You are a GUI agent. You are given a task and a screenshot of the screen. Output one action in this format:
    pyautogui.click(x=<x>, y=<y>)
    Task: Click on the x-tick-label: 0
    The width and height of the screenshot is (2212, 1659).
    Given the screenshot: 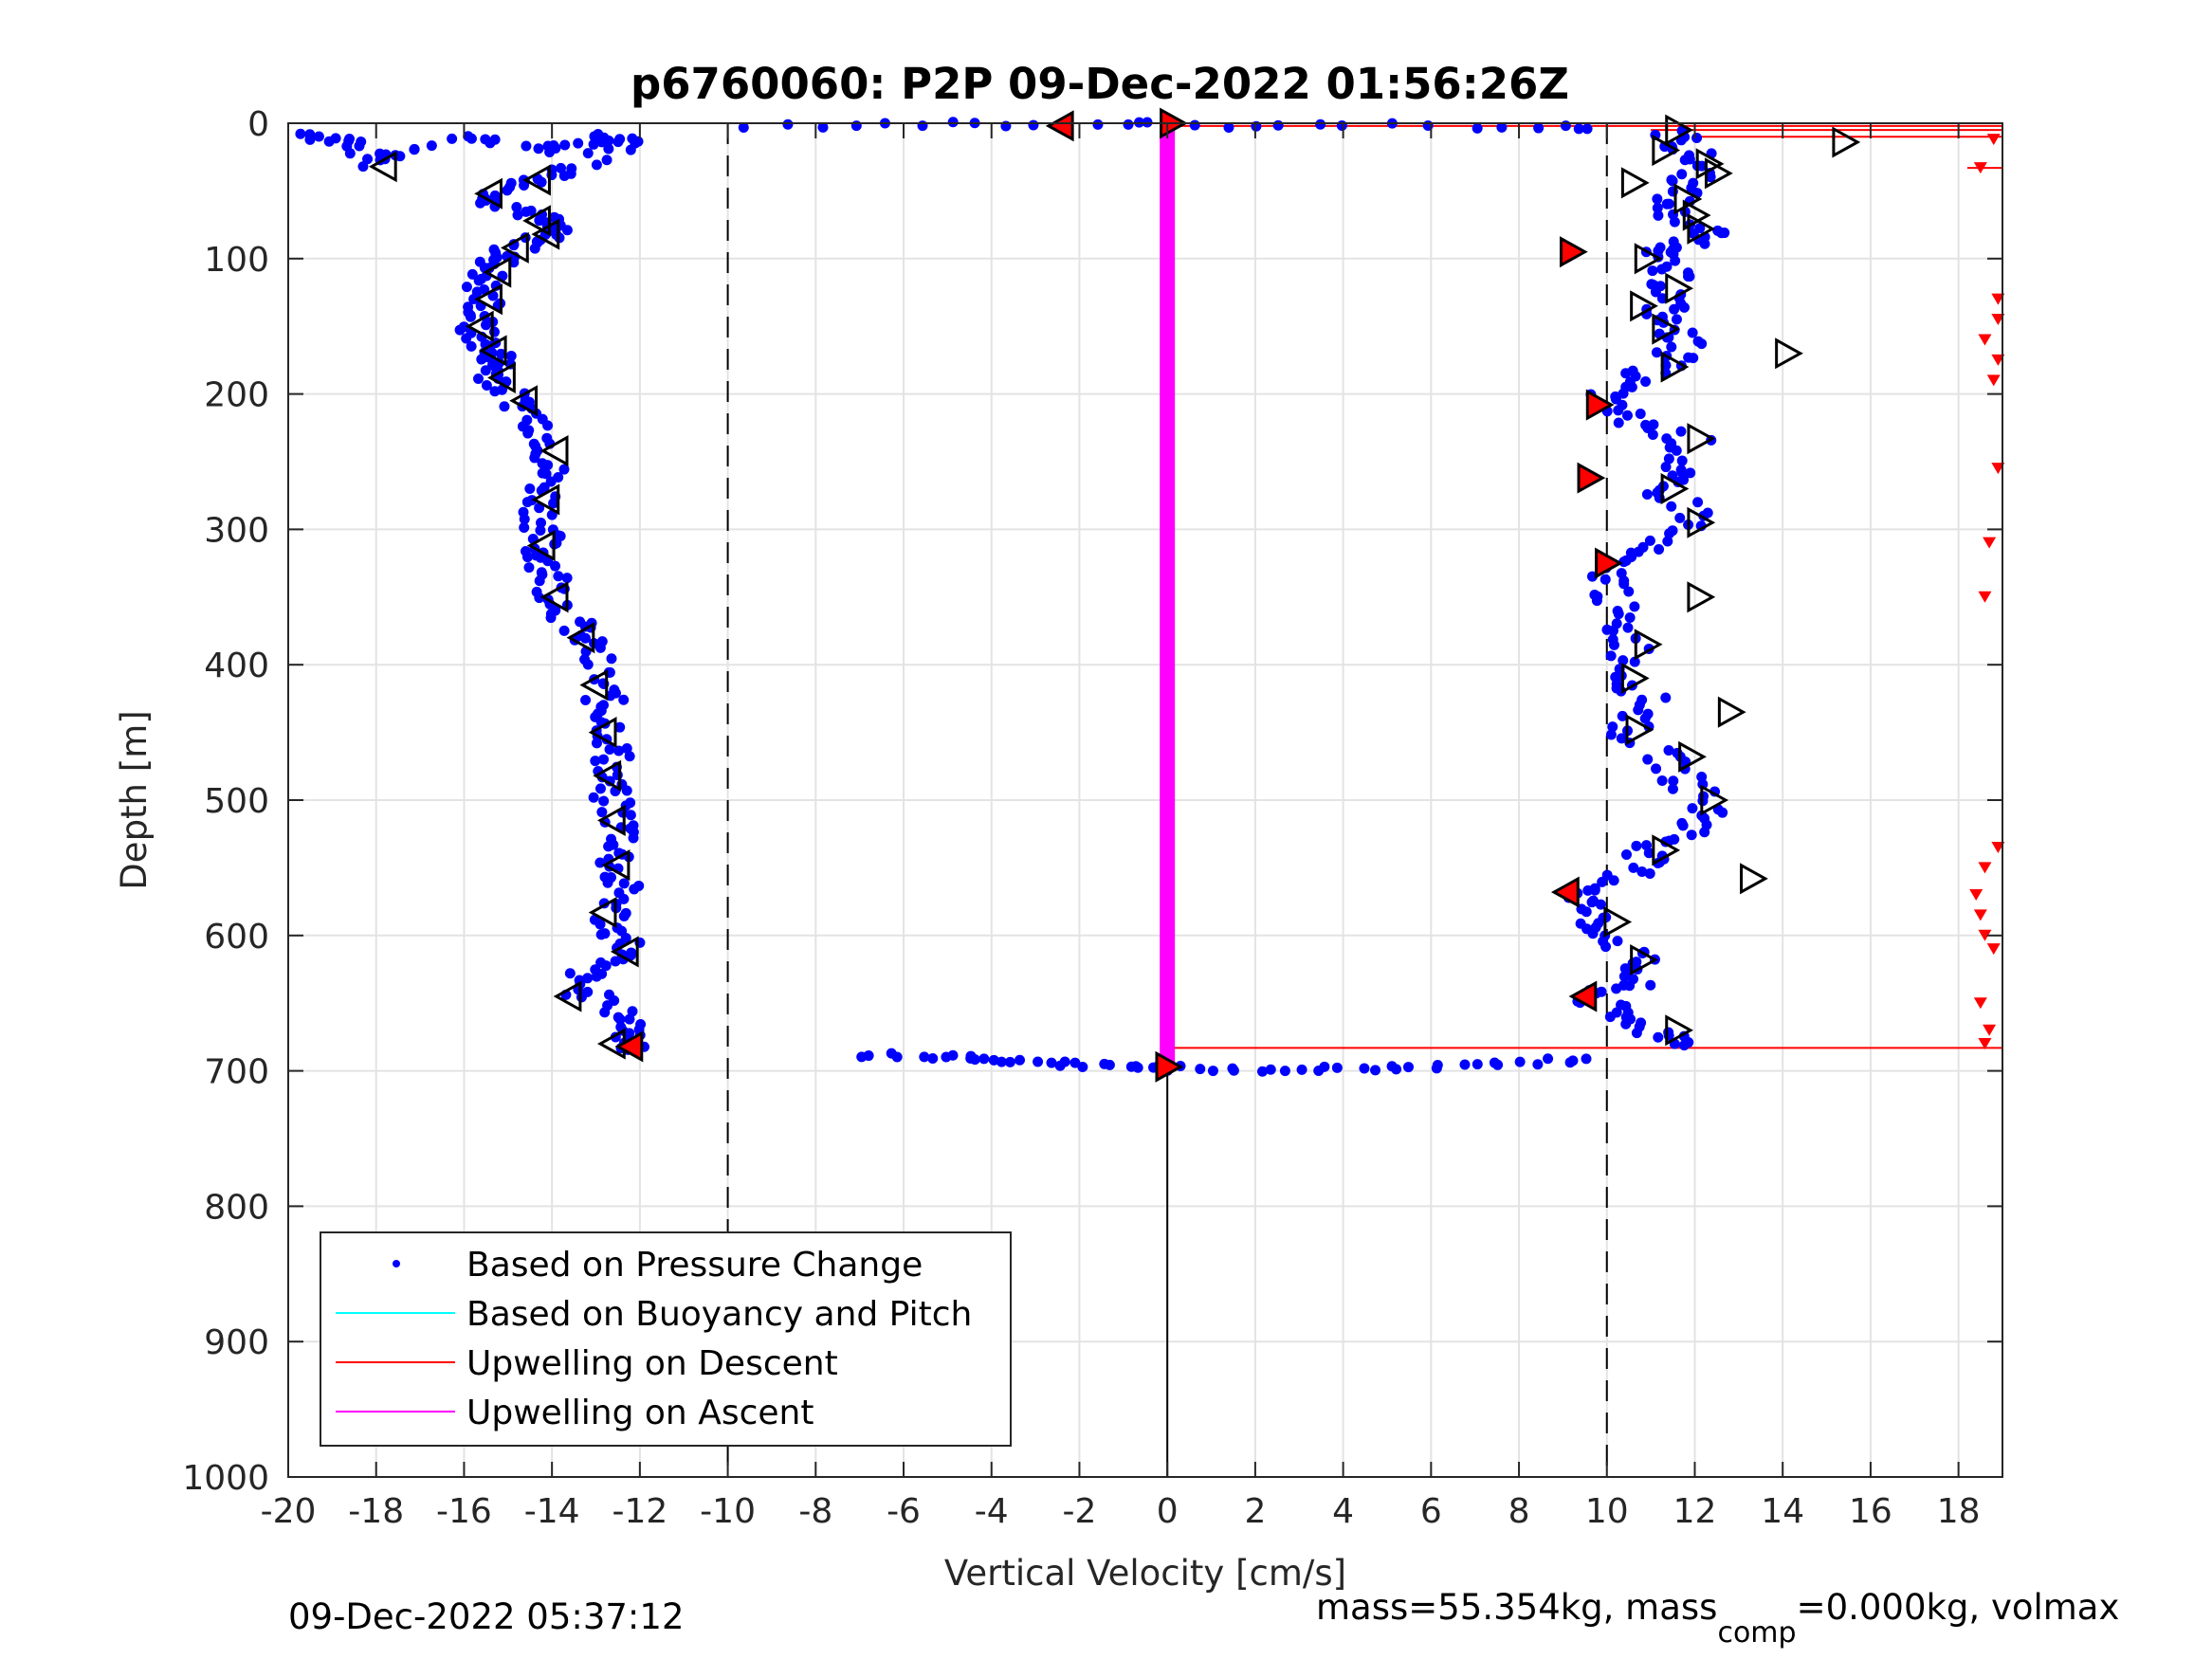 What is the action you would take?
    pyautogui.click(x=1168, y=1511)
    